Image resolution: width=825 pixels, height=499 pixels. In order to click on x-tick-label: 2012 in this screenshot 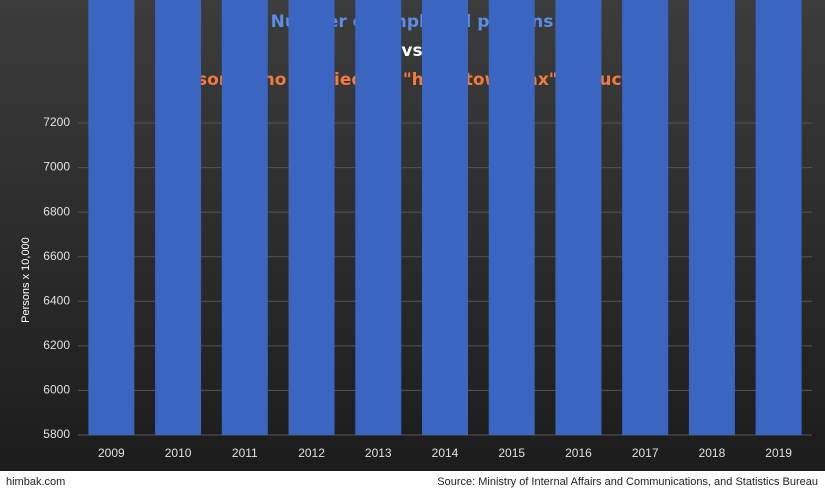, I will do `click(311, 453)`.